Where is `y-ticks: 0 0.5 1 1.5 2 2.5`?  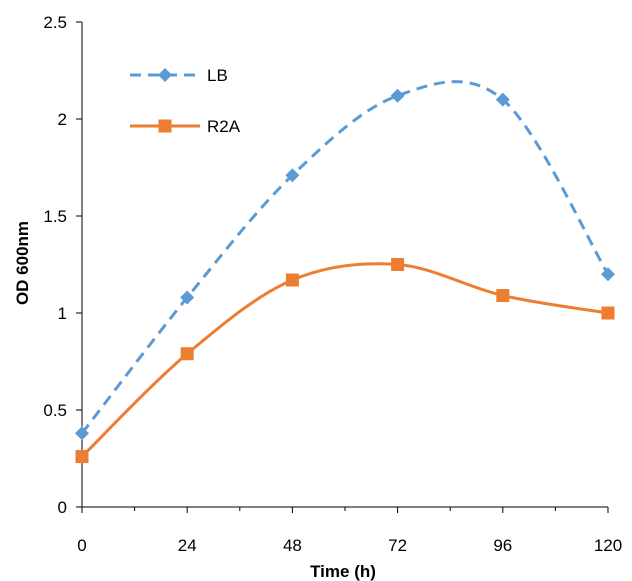 y-ticks: 0 0.5 1 1.5 2 2.5 is located at coordinates (62, 265).